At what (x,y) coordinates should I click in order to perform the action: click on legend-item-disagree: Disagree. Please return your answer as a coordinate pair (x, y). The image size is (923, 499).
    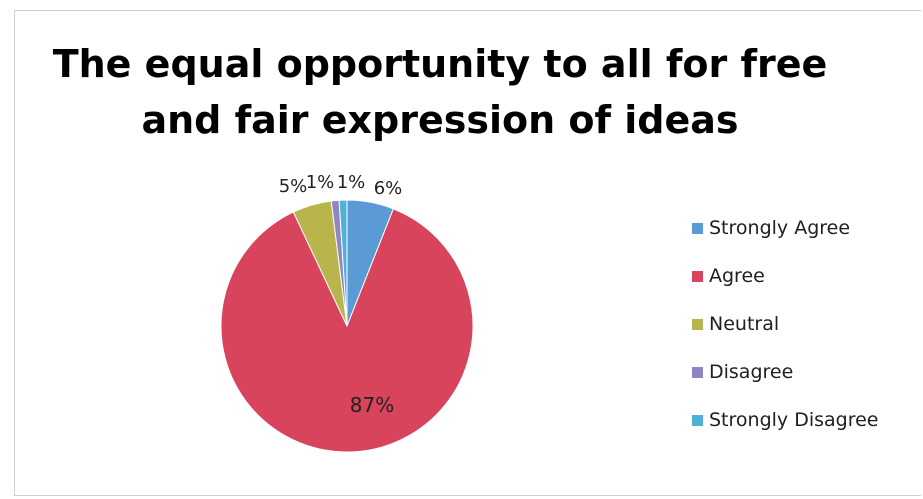
    Looking at the image, I should click on (785, 372).